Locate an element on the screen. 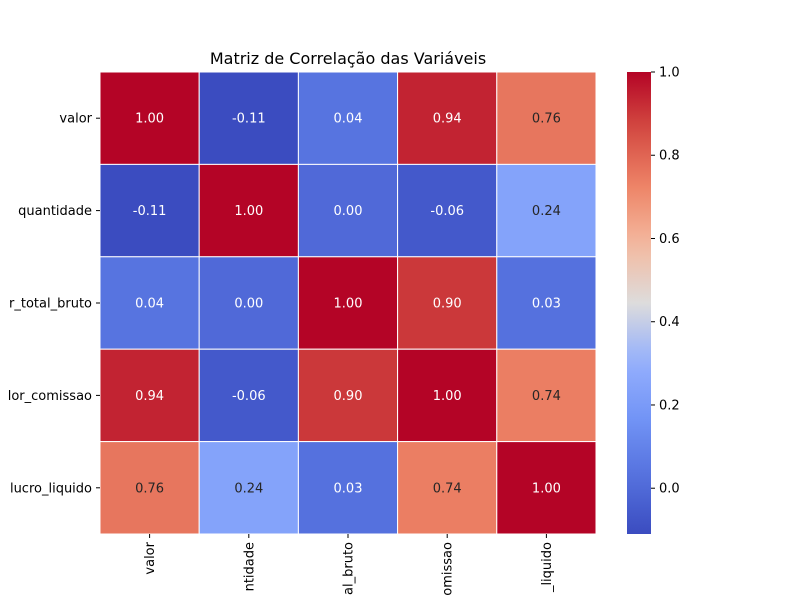 The width and height of the screenshot is (800, 600). column-labels: valor ntidade al_bruto omissao _liquido is located at coordinates (349, 565).